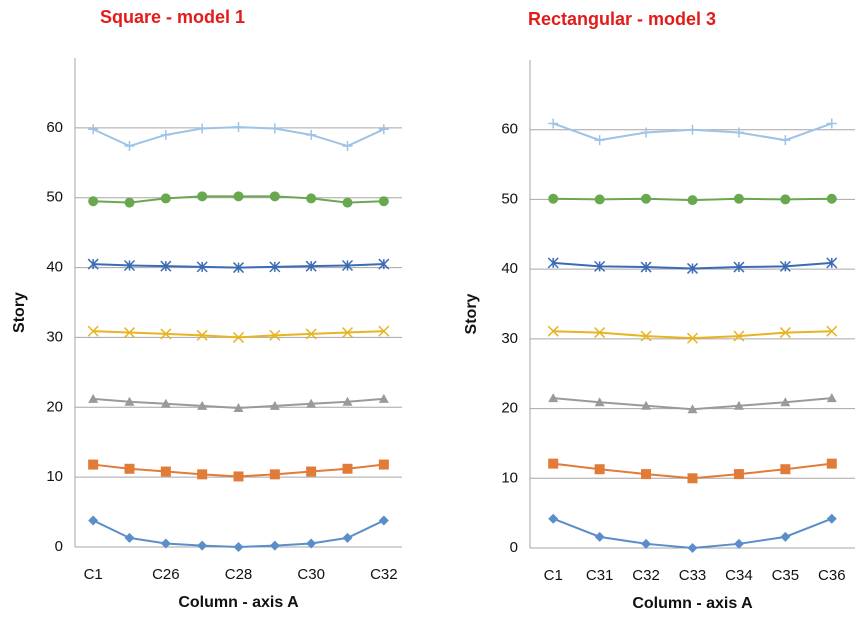 This screenshot has width=858, height=618. Describe the element at coordinates (693, 575) in the screenshot. I see `x-tick-label: C33` at that location.